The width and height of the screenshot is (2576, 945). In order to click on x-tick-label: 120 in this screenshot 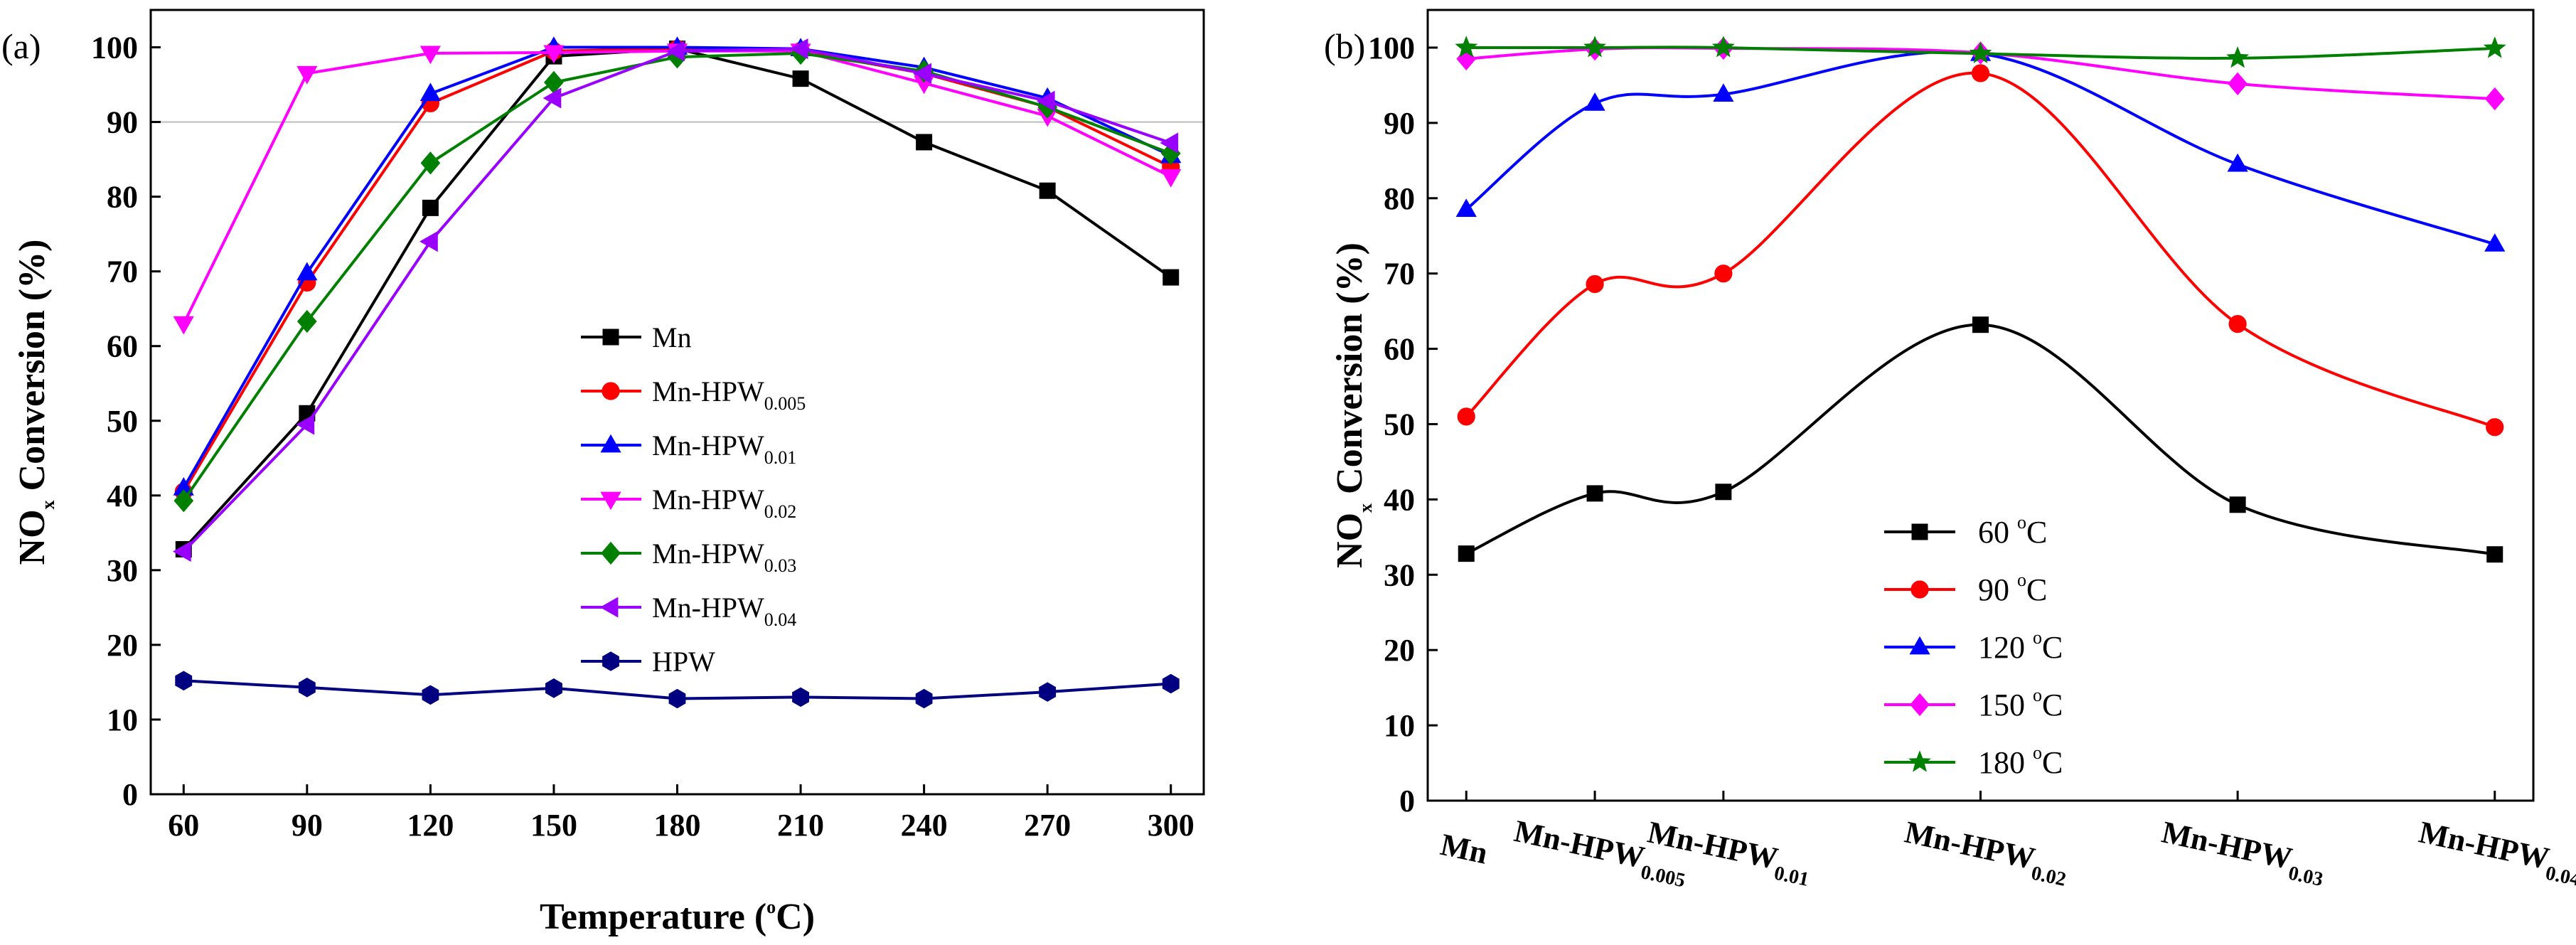, I will do `click(431, 826)`.